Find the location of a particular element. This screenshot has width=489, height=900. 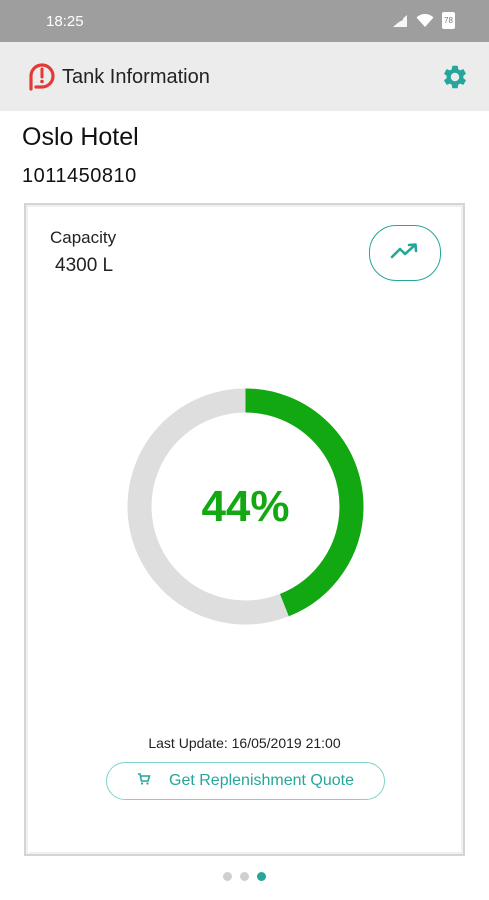

get-replenishment-quote-button: Get Replenishment Quote is located at coordinates (245, 781).